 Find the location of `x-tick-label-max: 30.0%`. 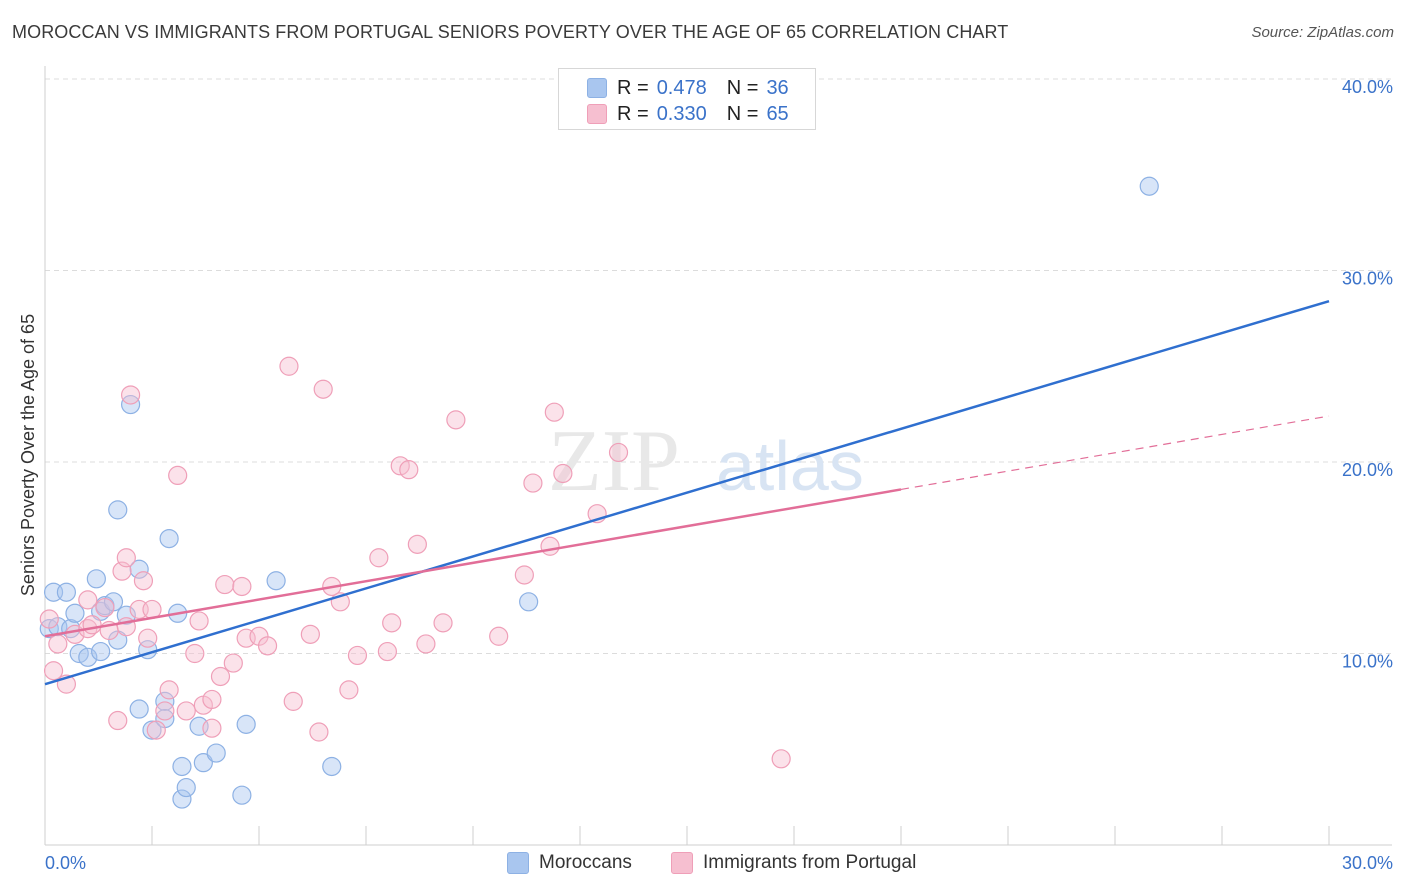

x-tick-label-max: 30.0% is located at coordinates (1367, 863).